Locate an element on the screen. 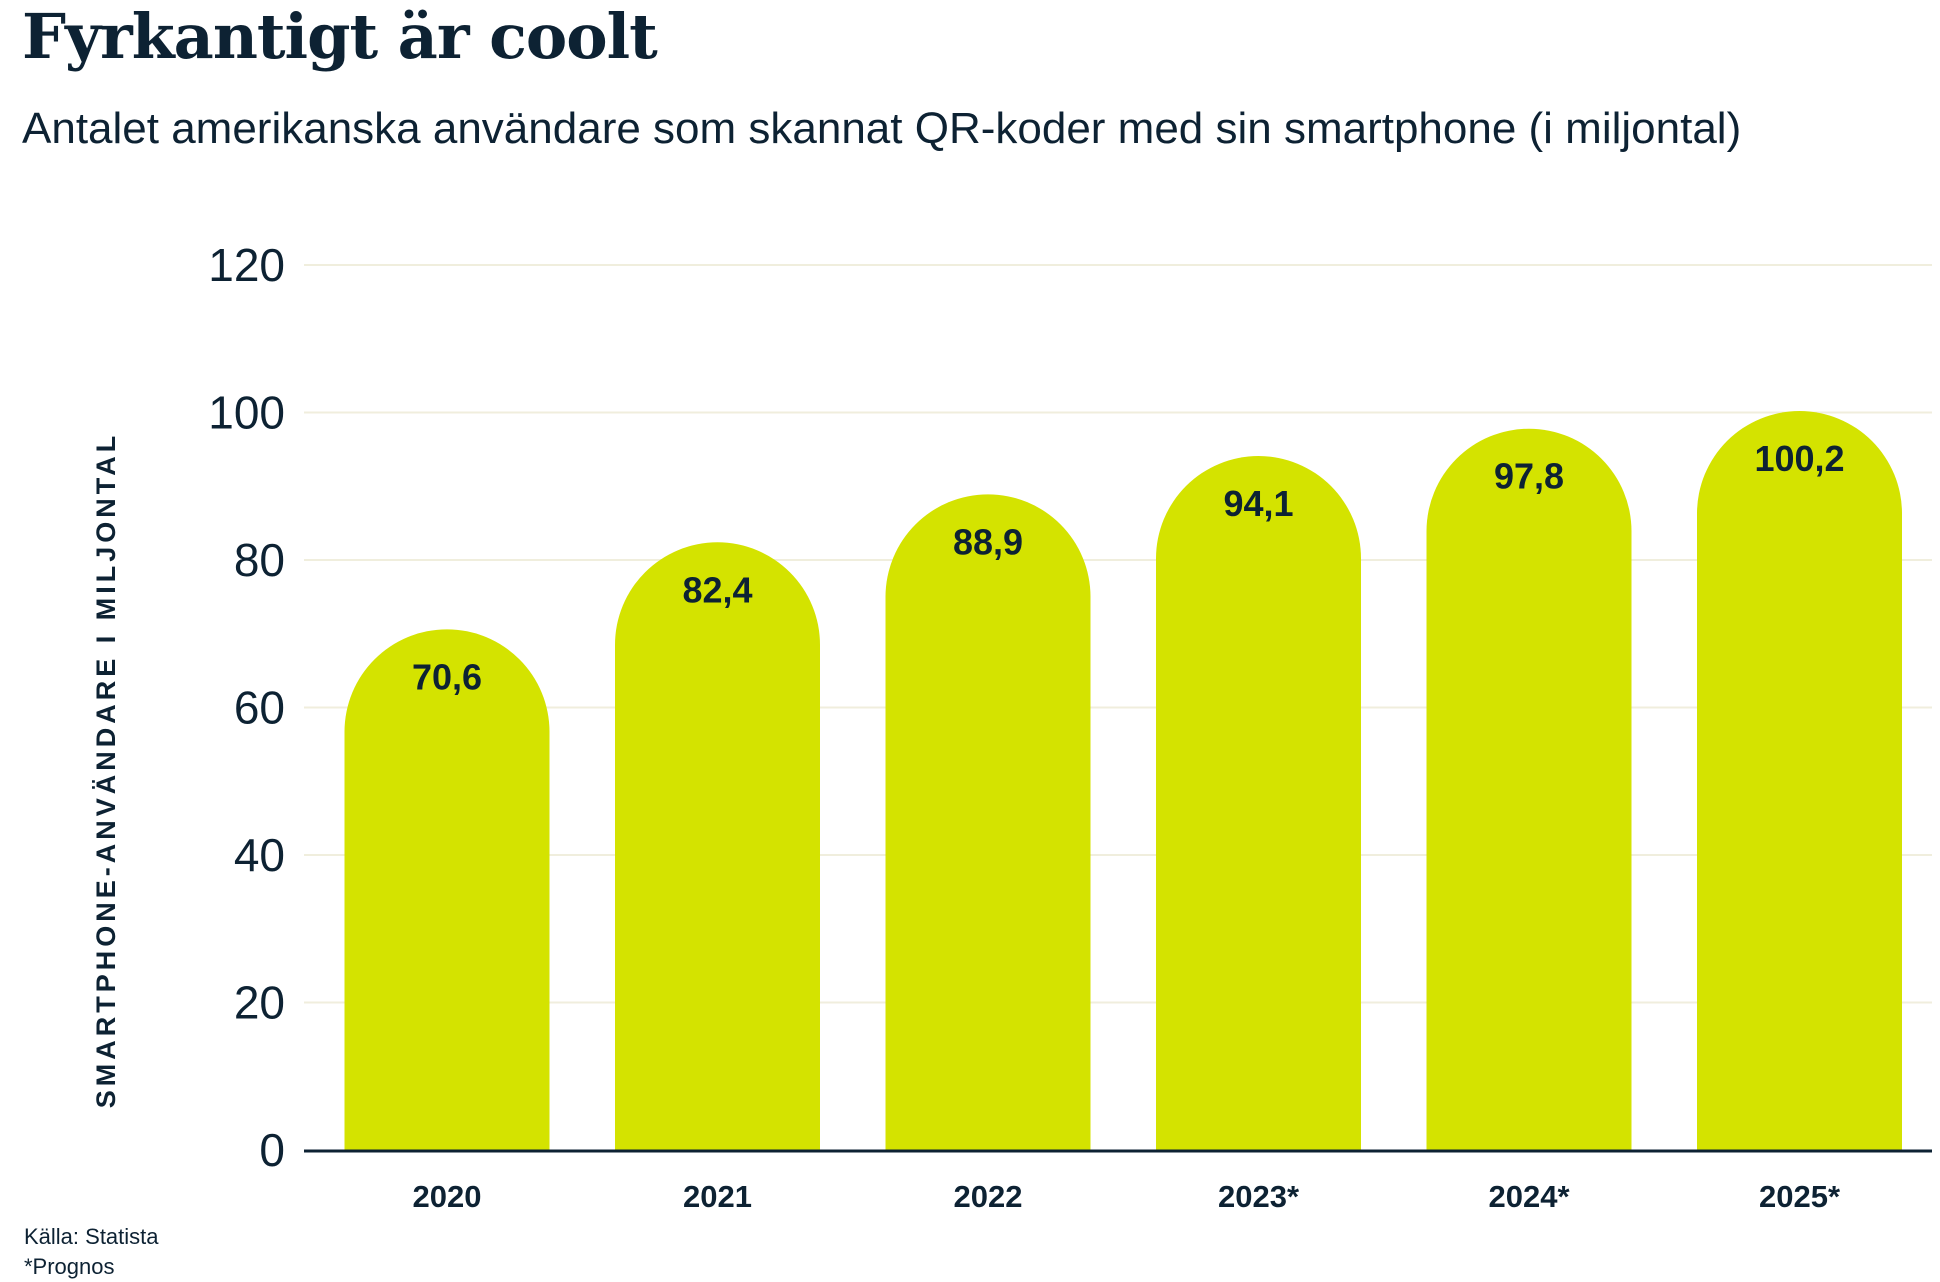 The width and height of the screenshot is (1940, 1282). y-tick-label: 60 is located at coordinates (259, 708).